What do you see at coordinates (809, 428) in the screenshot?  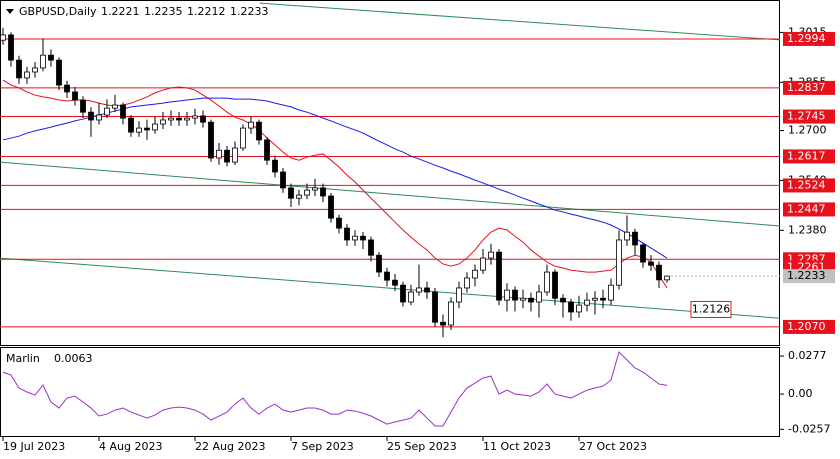 I see `indicator-y-tick-label: -0.0257` at bounding box center [809, 428].